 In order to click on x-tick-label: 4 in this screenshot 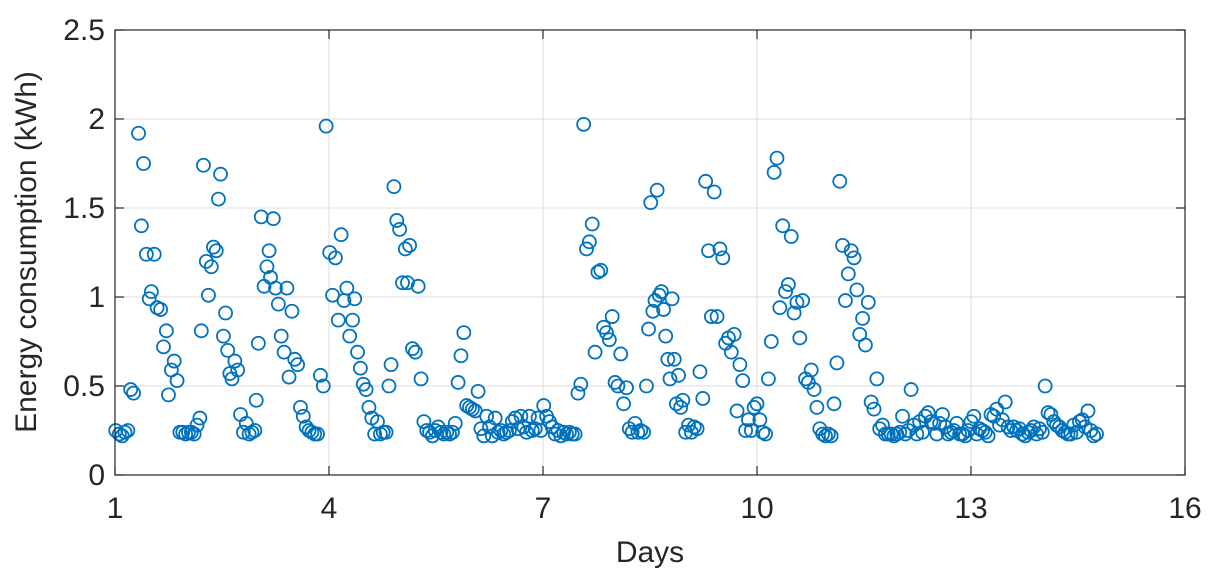, I will do `click(329, 508)`.